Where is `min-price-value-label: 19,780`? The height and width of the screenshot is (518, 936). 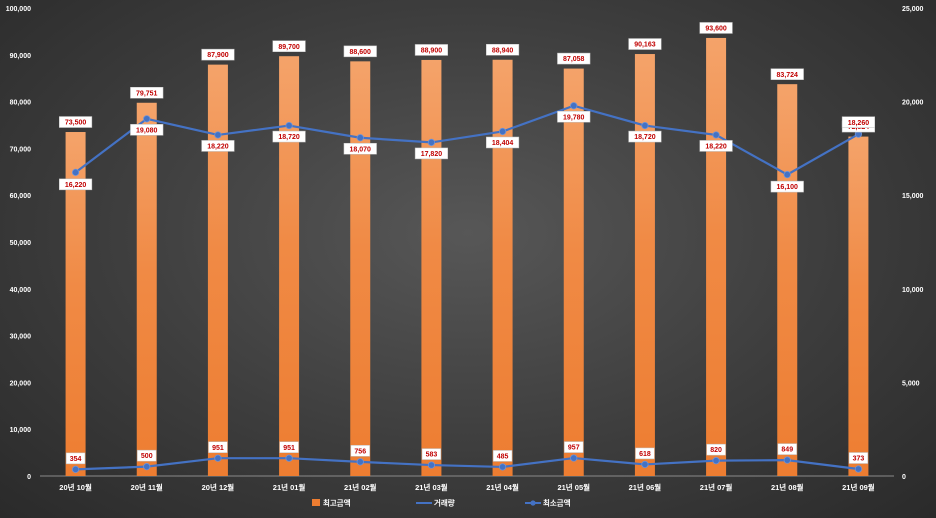 min-price-value-label: 19,780 is located at coordinates (574, 117).